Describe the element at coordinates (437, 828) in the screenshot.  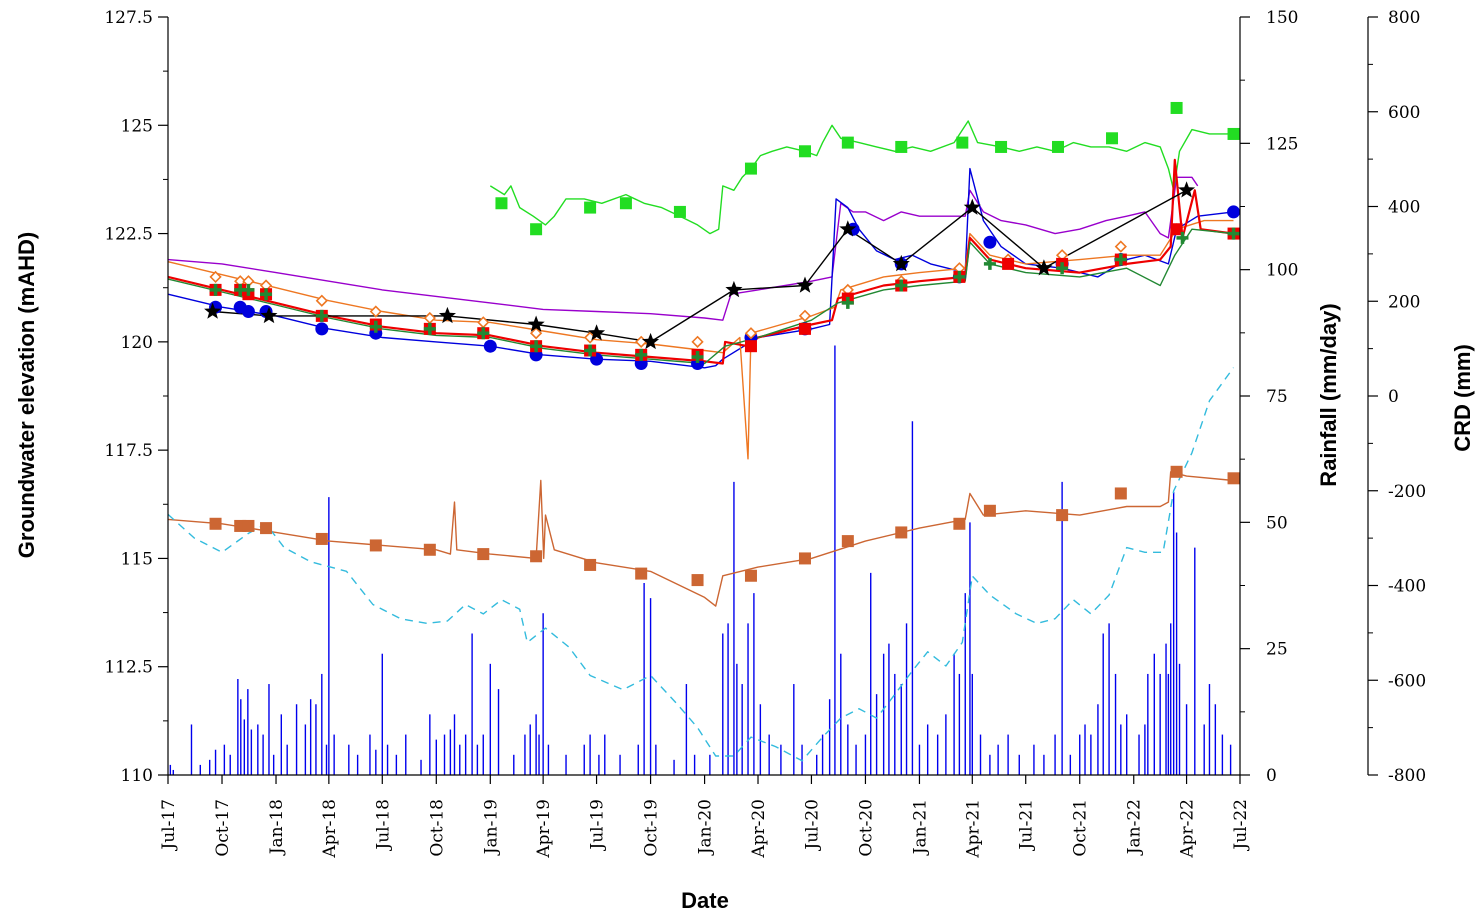
I see `x-tick-label: Oct-18` at that location.